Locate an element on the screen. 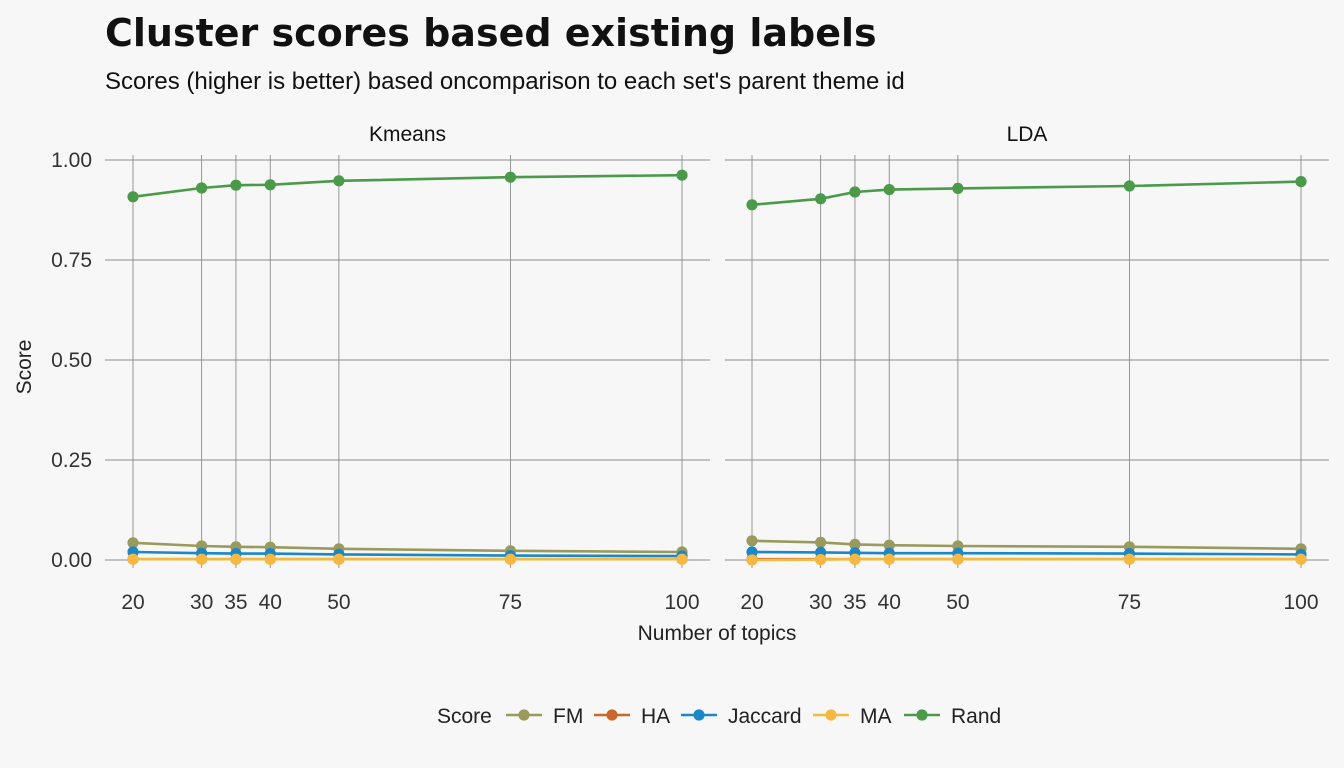 The width and height of the screenshot is (1344, 768). y-tick-label: 0.00 is located at coordinates (71, 560).